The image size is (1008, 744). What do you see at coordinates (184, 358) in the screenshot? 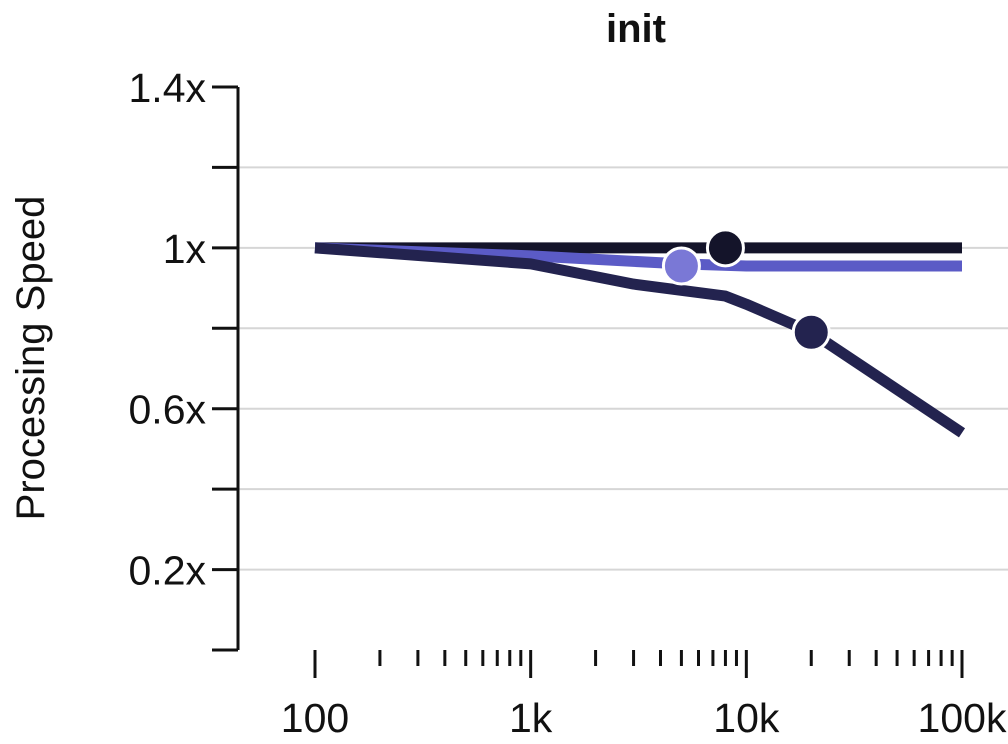
I see `y-axis: 0.2x 0.6x 1x 1.4x` at bounding box center [184, 358].